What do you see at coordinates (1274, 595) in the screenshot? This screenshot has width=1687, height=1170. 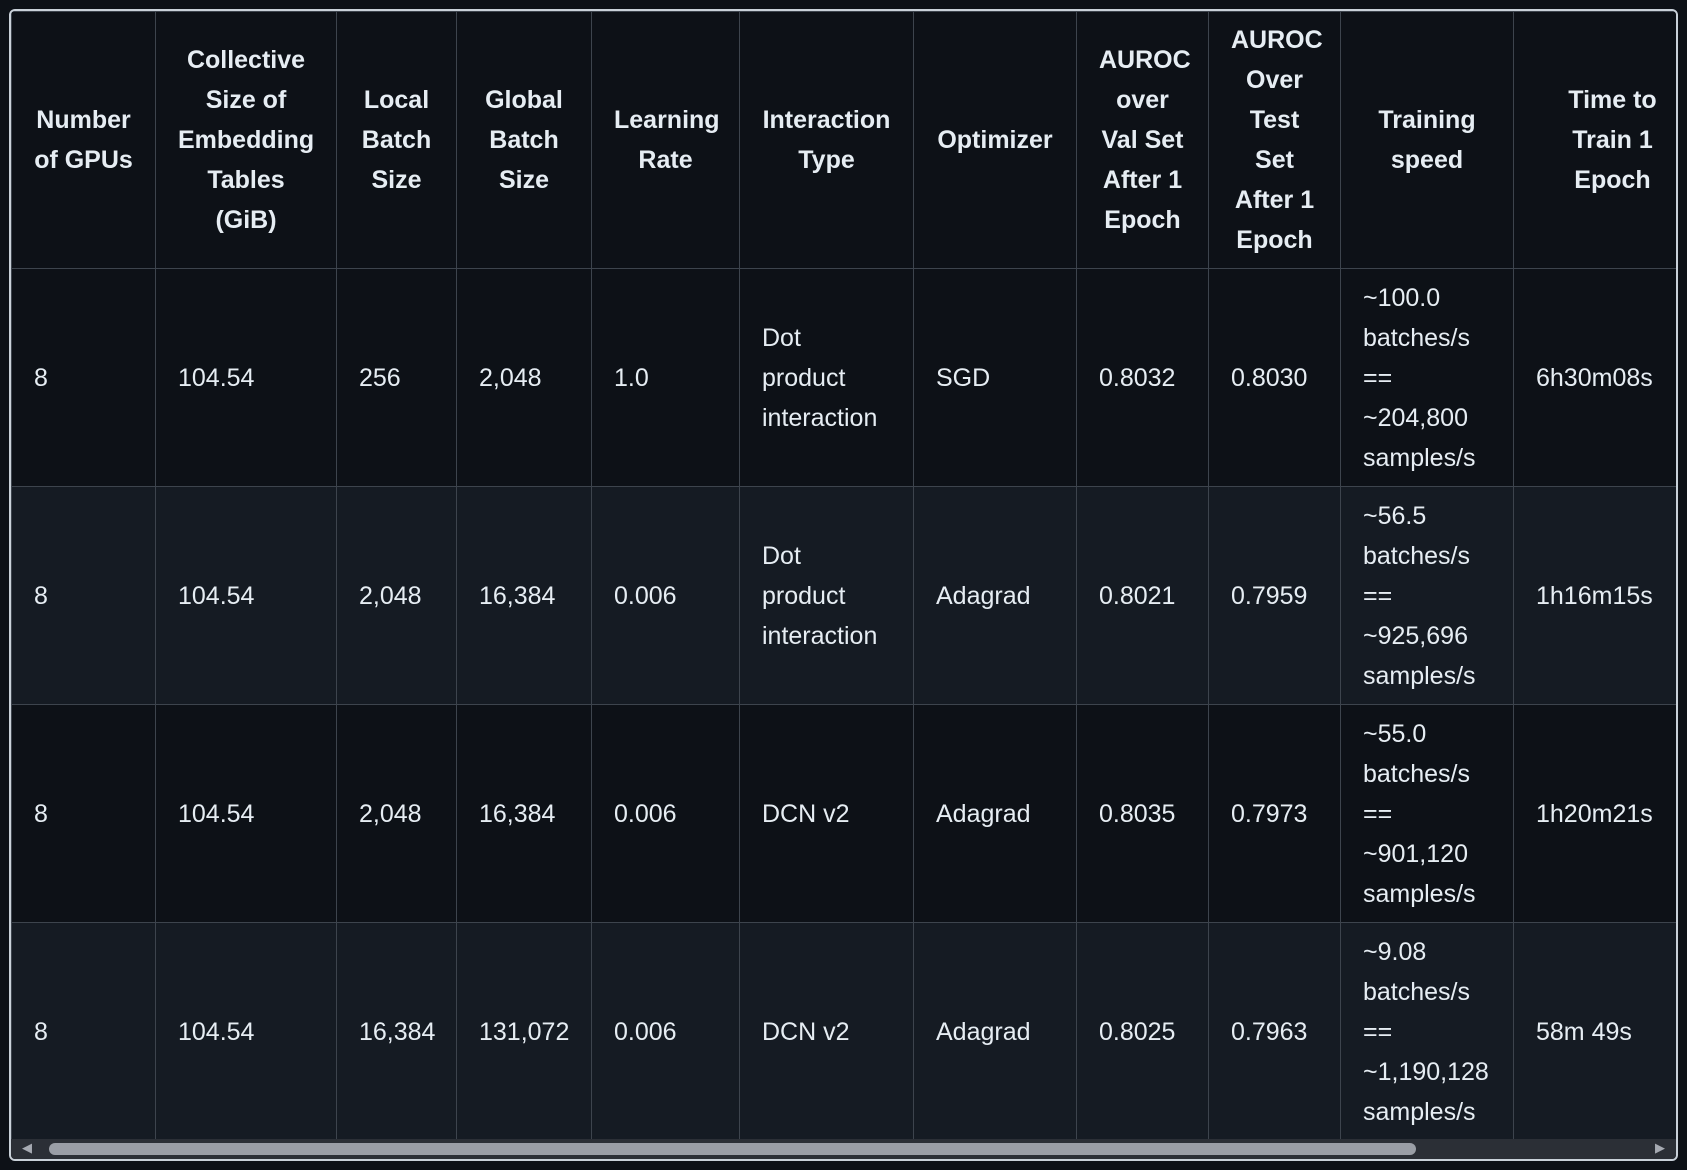 I see `table-cell: 0.7959` at bounding box center [1274, 595].